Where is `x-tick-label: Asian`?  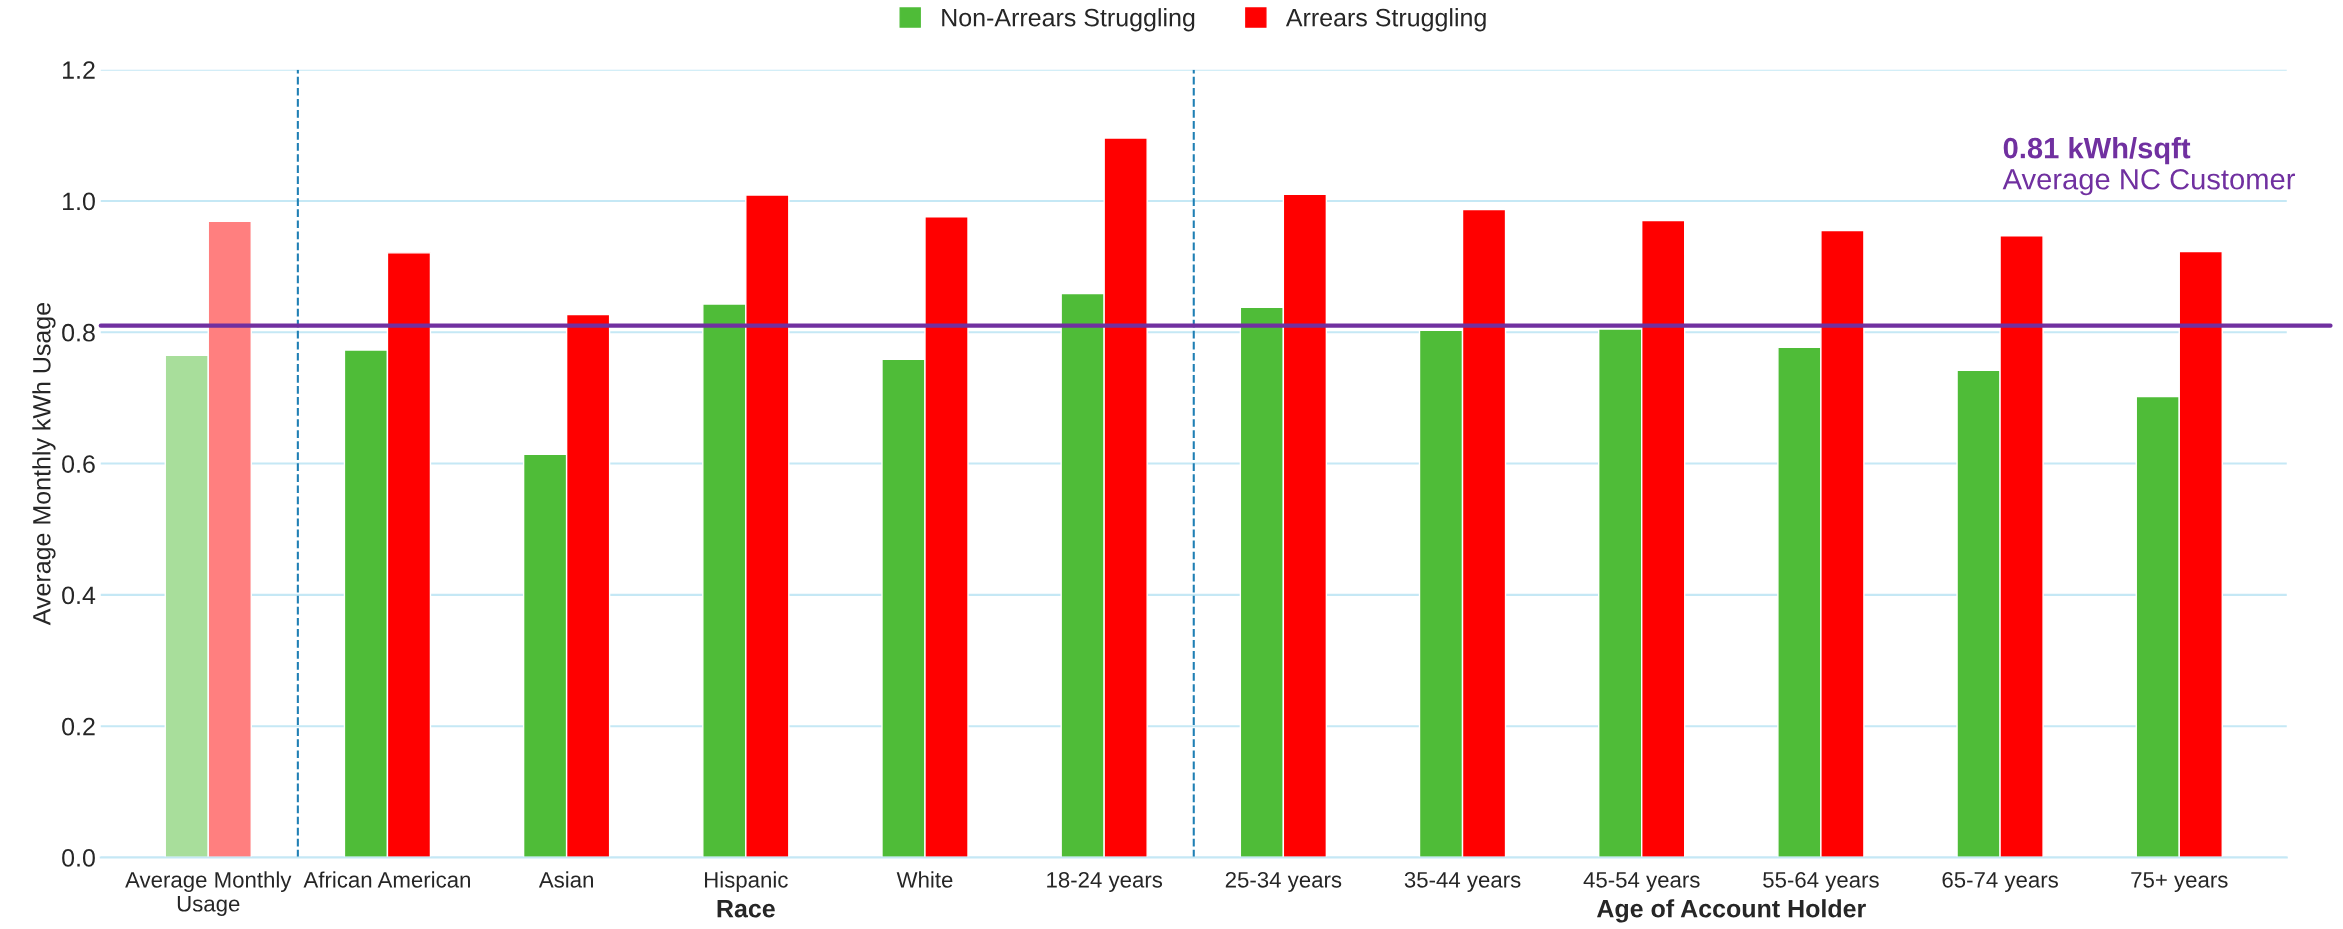
x-tick-label: Asian is located at coordinates (565, 879).